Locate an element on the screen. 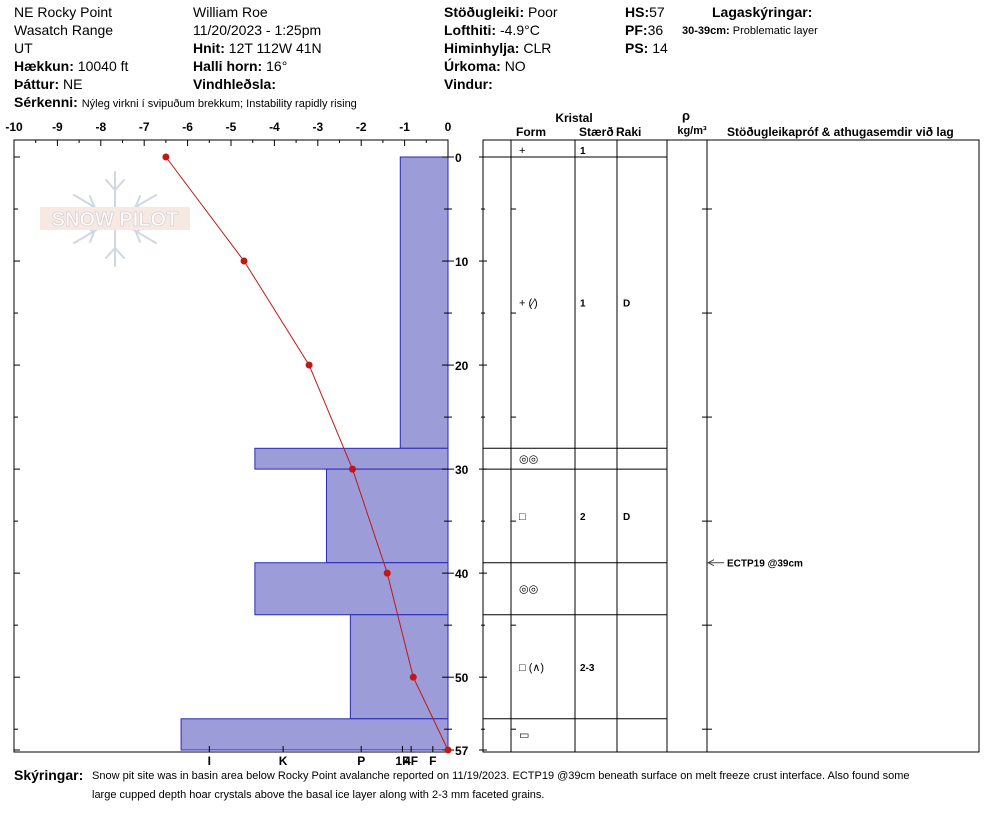 This screenshot has height=840, width=994. precip-value: NO is located at coordinates (515, 66).